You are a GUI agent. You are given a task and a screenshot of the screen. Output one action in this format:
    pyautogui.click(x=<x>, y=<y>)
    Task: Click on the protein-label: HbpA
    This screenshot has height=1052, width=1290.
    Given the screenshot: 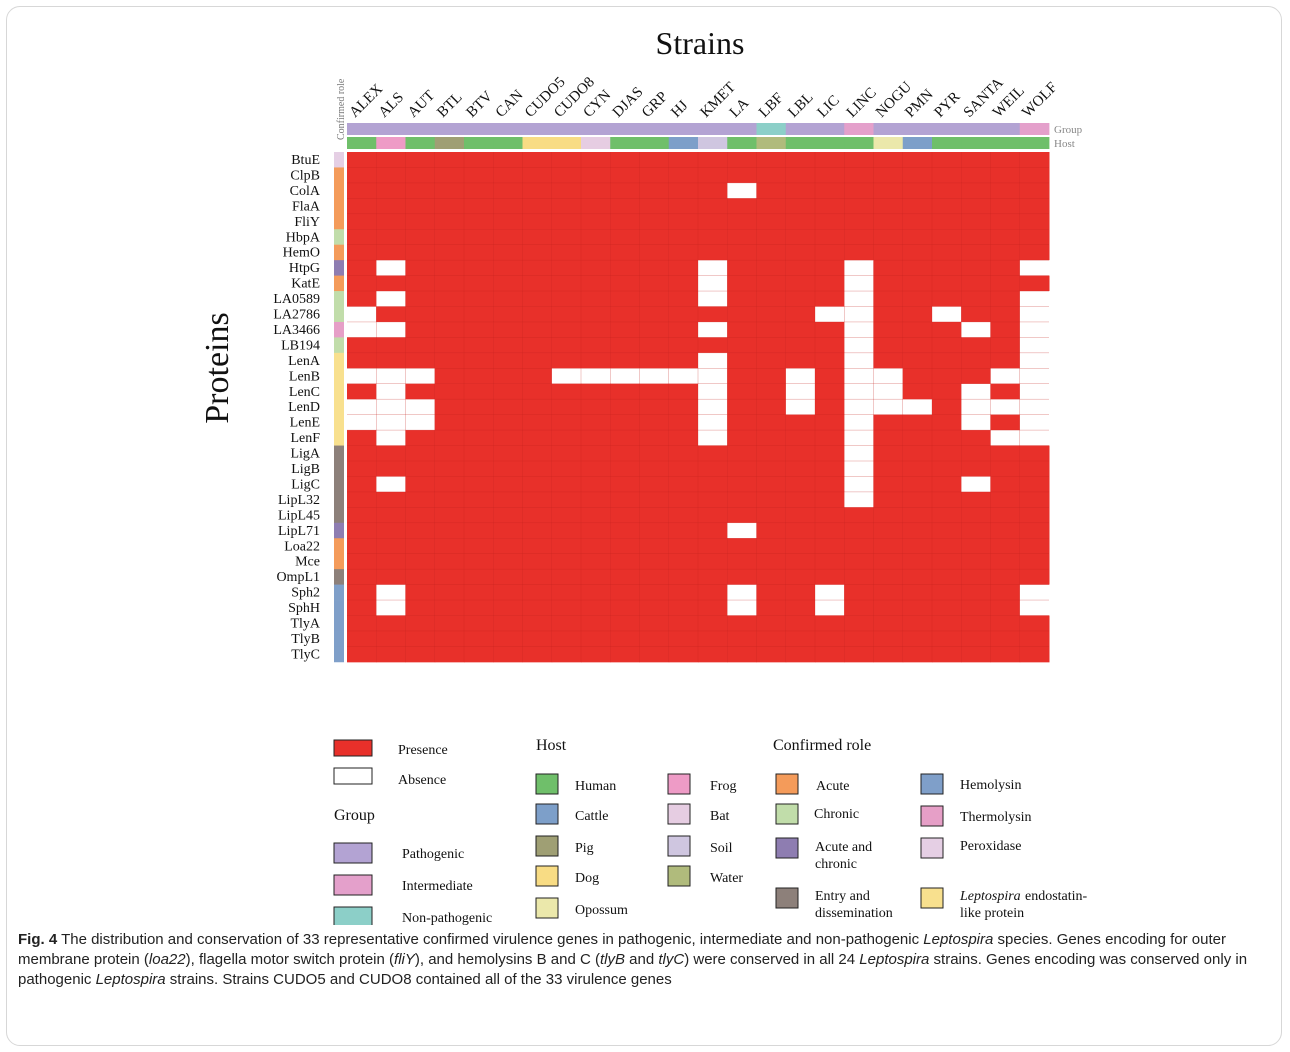 What is the action you would take?
    pyautogui.click(x=303, y=237)
    